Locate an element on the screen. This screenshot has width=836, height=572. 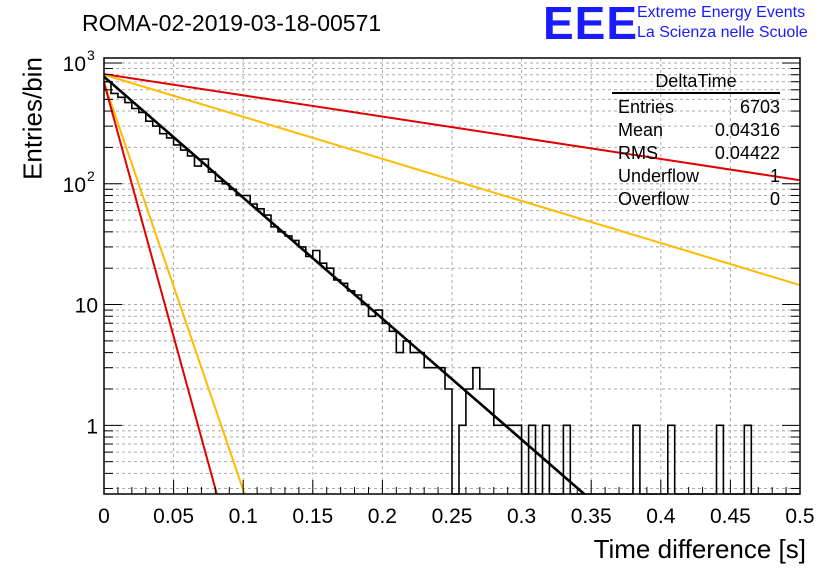
stats-row-rms: RMS 0.04422 is located at coordinates (696, 153).